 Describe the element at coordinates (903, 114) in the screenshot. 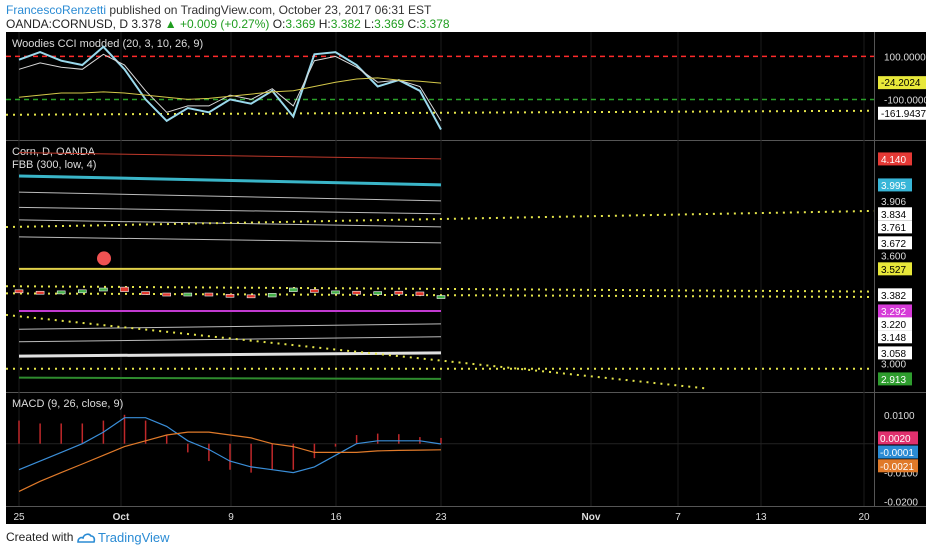

I see `cci-value-label: -161.9437` at that location.